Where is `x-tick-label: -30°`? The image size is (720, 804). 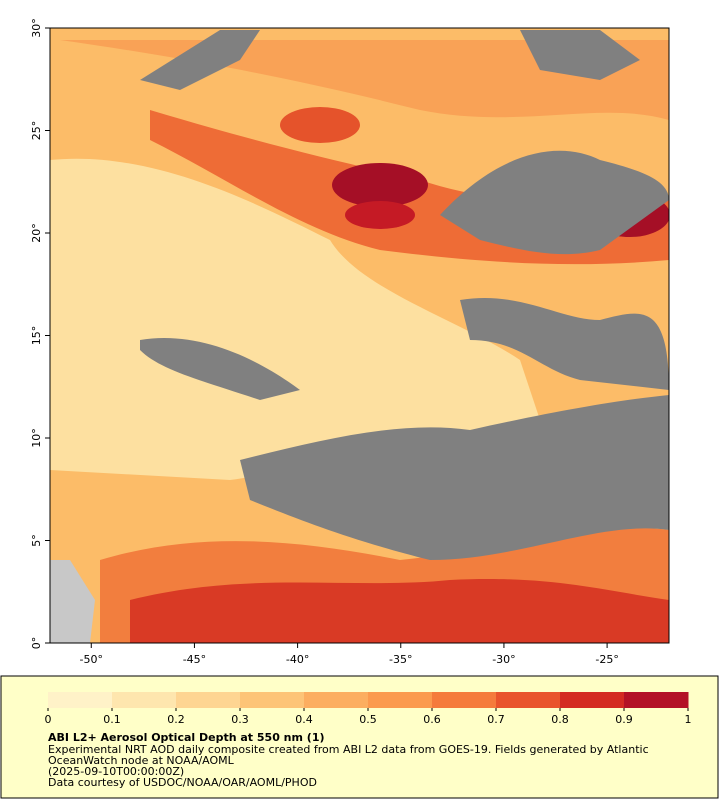 x-tick-label: -30° is located at coordinates (503, 659).